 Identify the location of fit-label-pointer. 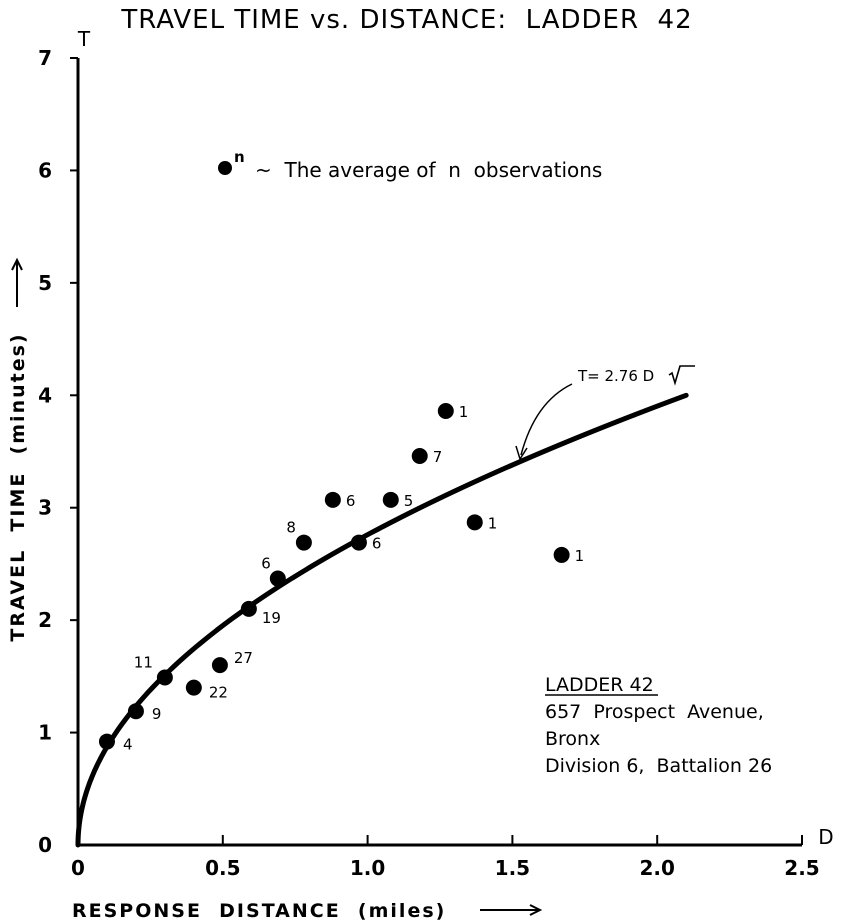
(546, 419).